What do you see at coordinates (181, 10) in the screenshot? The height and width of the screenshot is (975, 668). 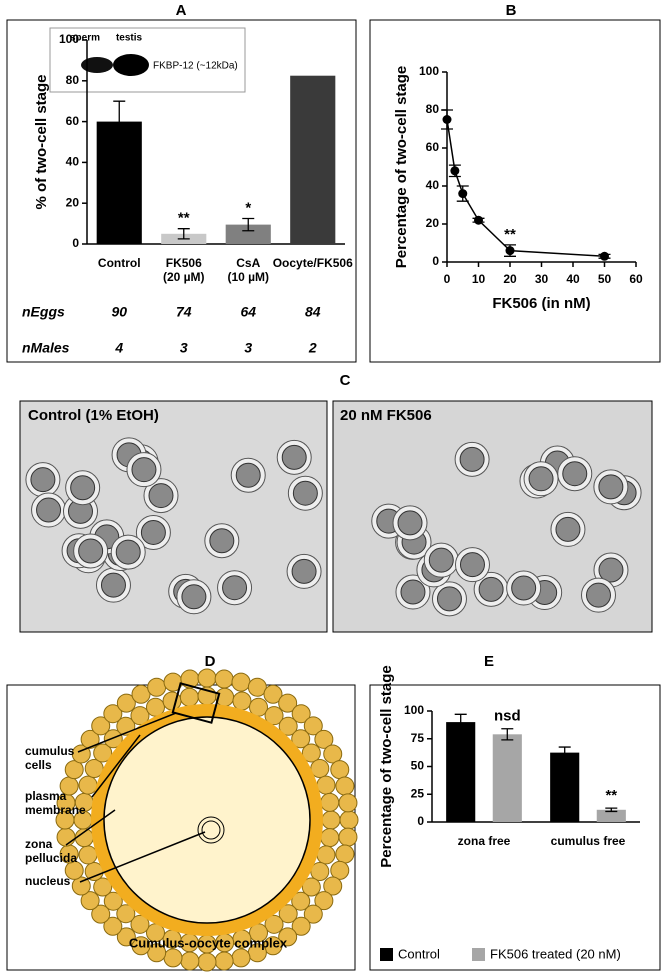 I see `panel-label: A` at bounding box center [181, 10].